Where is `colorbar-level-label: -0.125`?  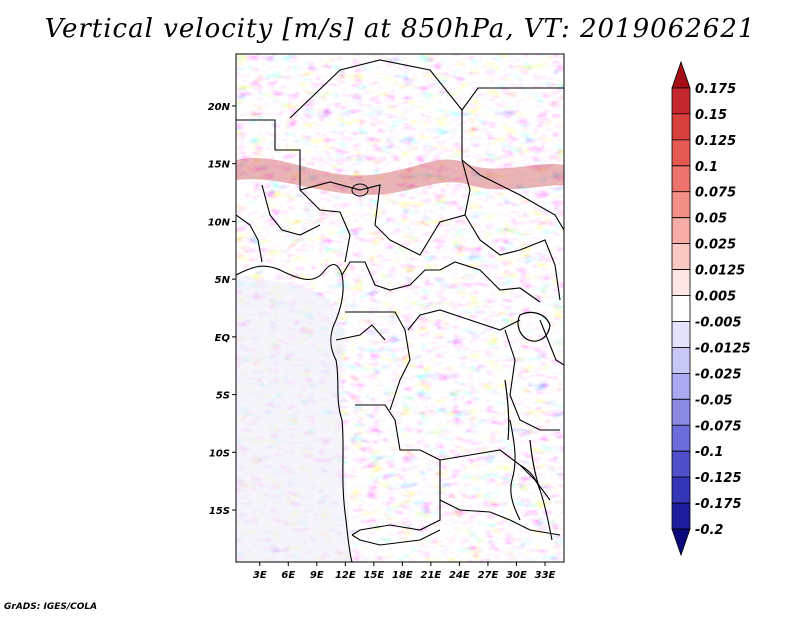 colorbar-level-label: -0.125 is located at coordinates (718, 478).